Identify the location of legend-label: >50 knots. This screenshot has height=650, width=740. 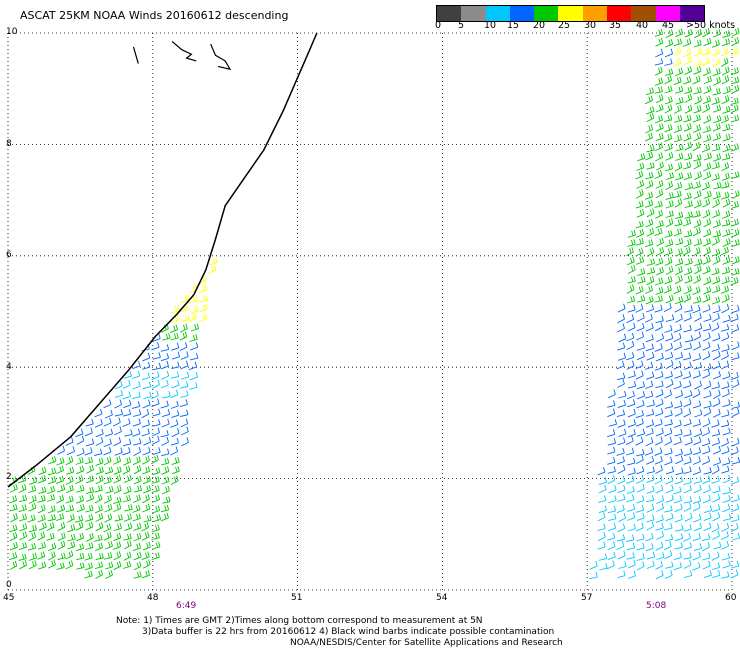
(711, 25).